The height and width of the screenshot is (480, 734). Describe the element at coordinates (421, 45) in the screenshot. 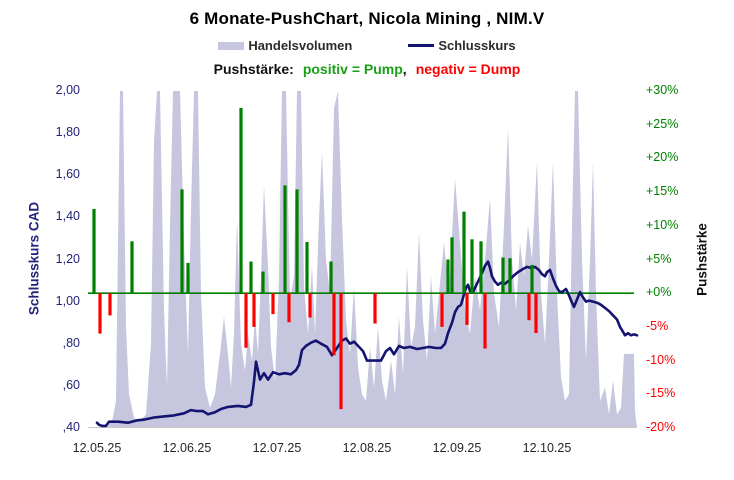

I see `price-line-swatch-icon` at that location.